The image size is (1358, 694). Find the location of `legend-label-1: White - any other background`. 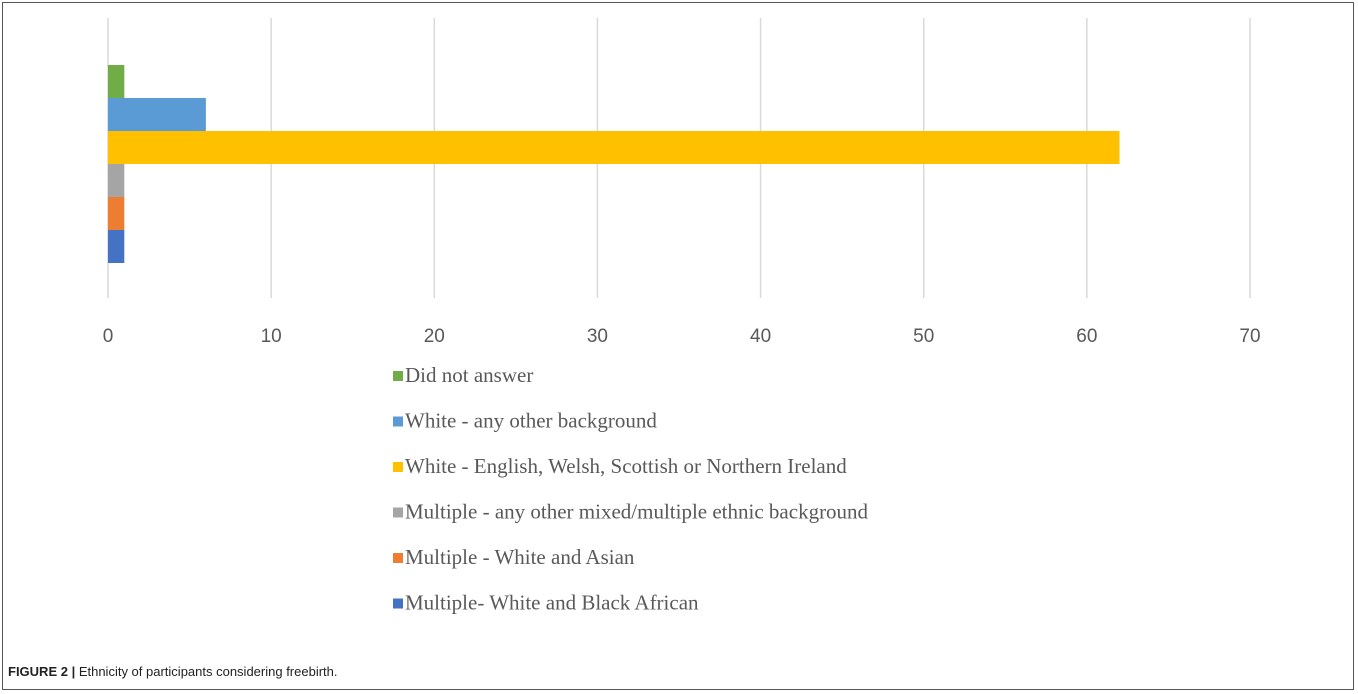

legend-label-1: White - any other background is located at coordinates (531, 421).